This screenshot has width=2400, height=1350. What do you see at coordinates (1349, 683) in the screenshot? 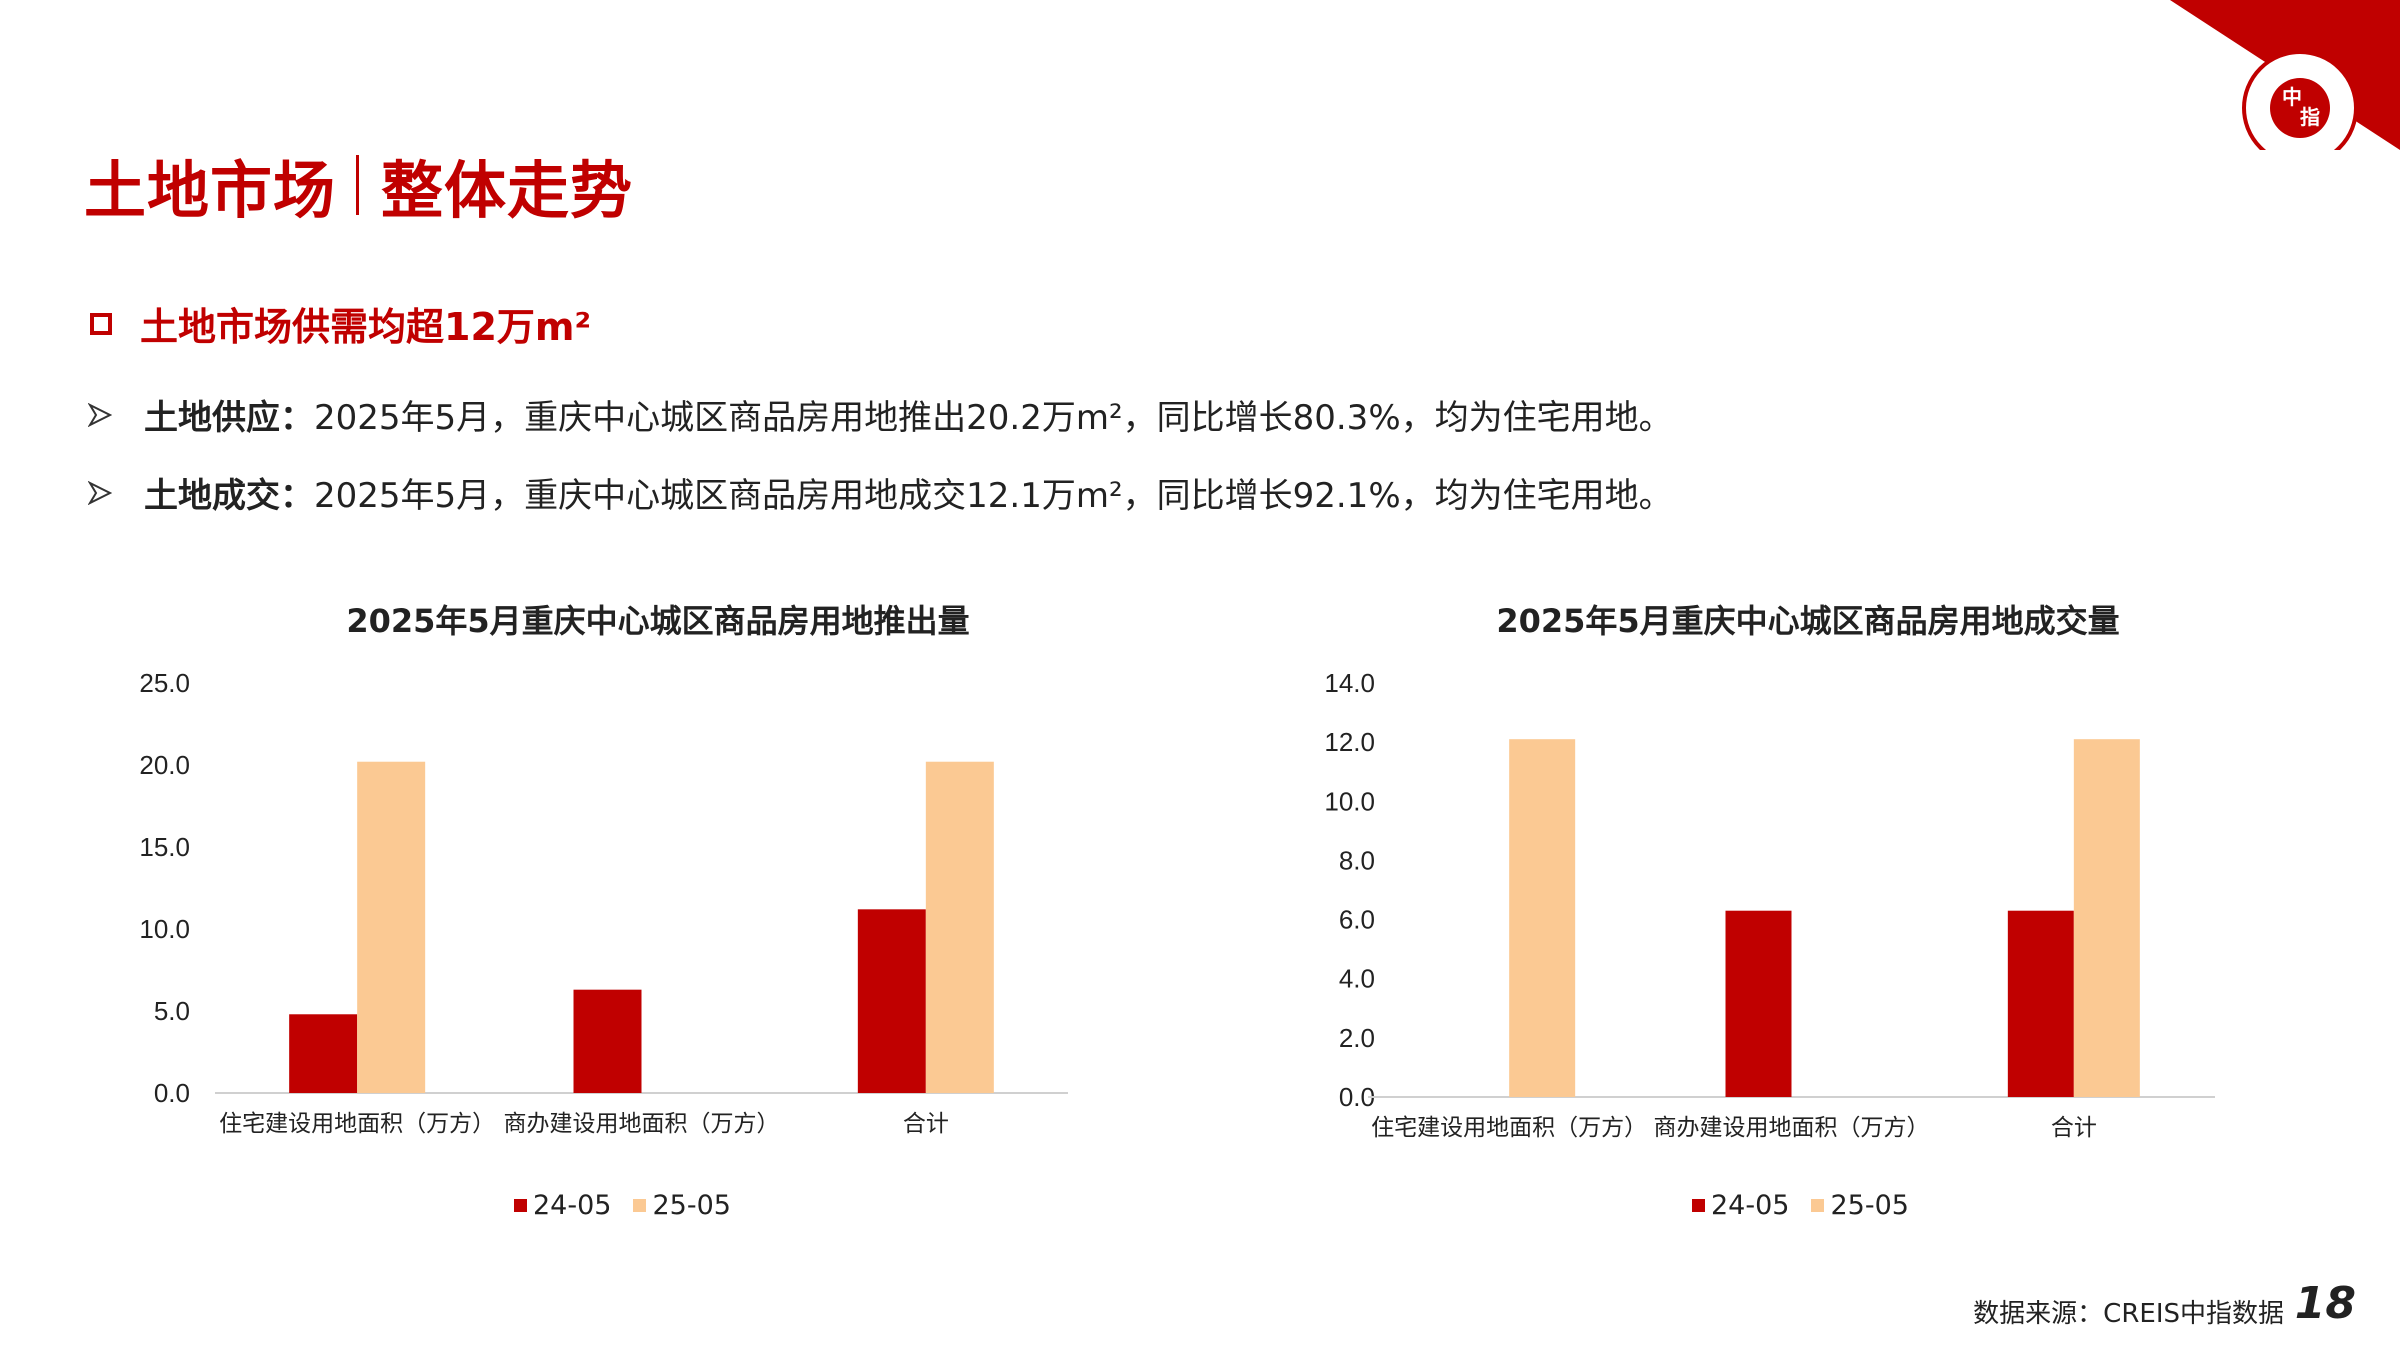
I see `y-tick-label: 14.0` at bounding box center [1349, 683].